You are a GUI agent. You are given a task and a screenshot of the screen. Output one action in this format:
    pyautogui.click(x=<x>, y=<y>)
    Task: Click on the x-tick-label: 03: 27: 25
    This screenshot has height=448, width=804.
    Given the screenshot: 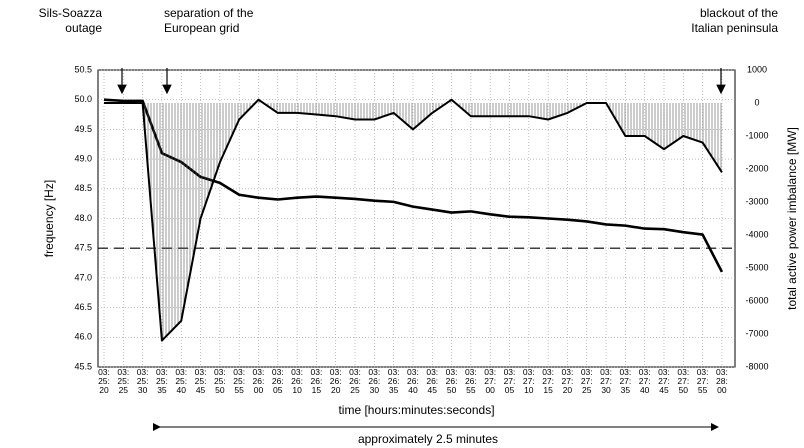 What is the action you would take?
    pyautogui.click(x=586, y=381)
    